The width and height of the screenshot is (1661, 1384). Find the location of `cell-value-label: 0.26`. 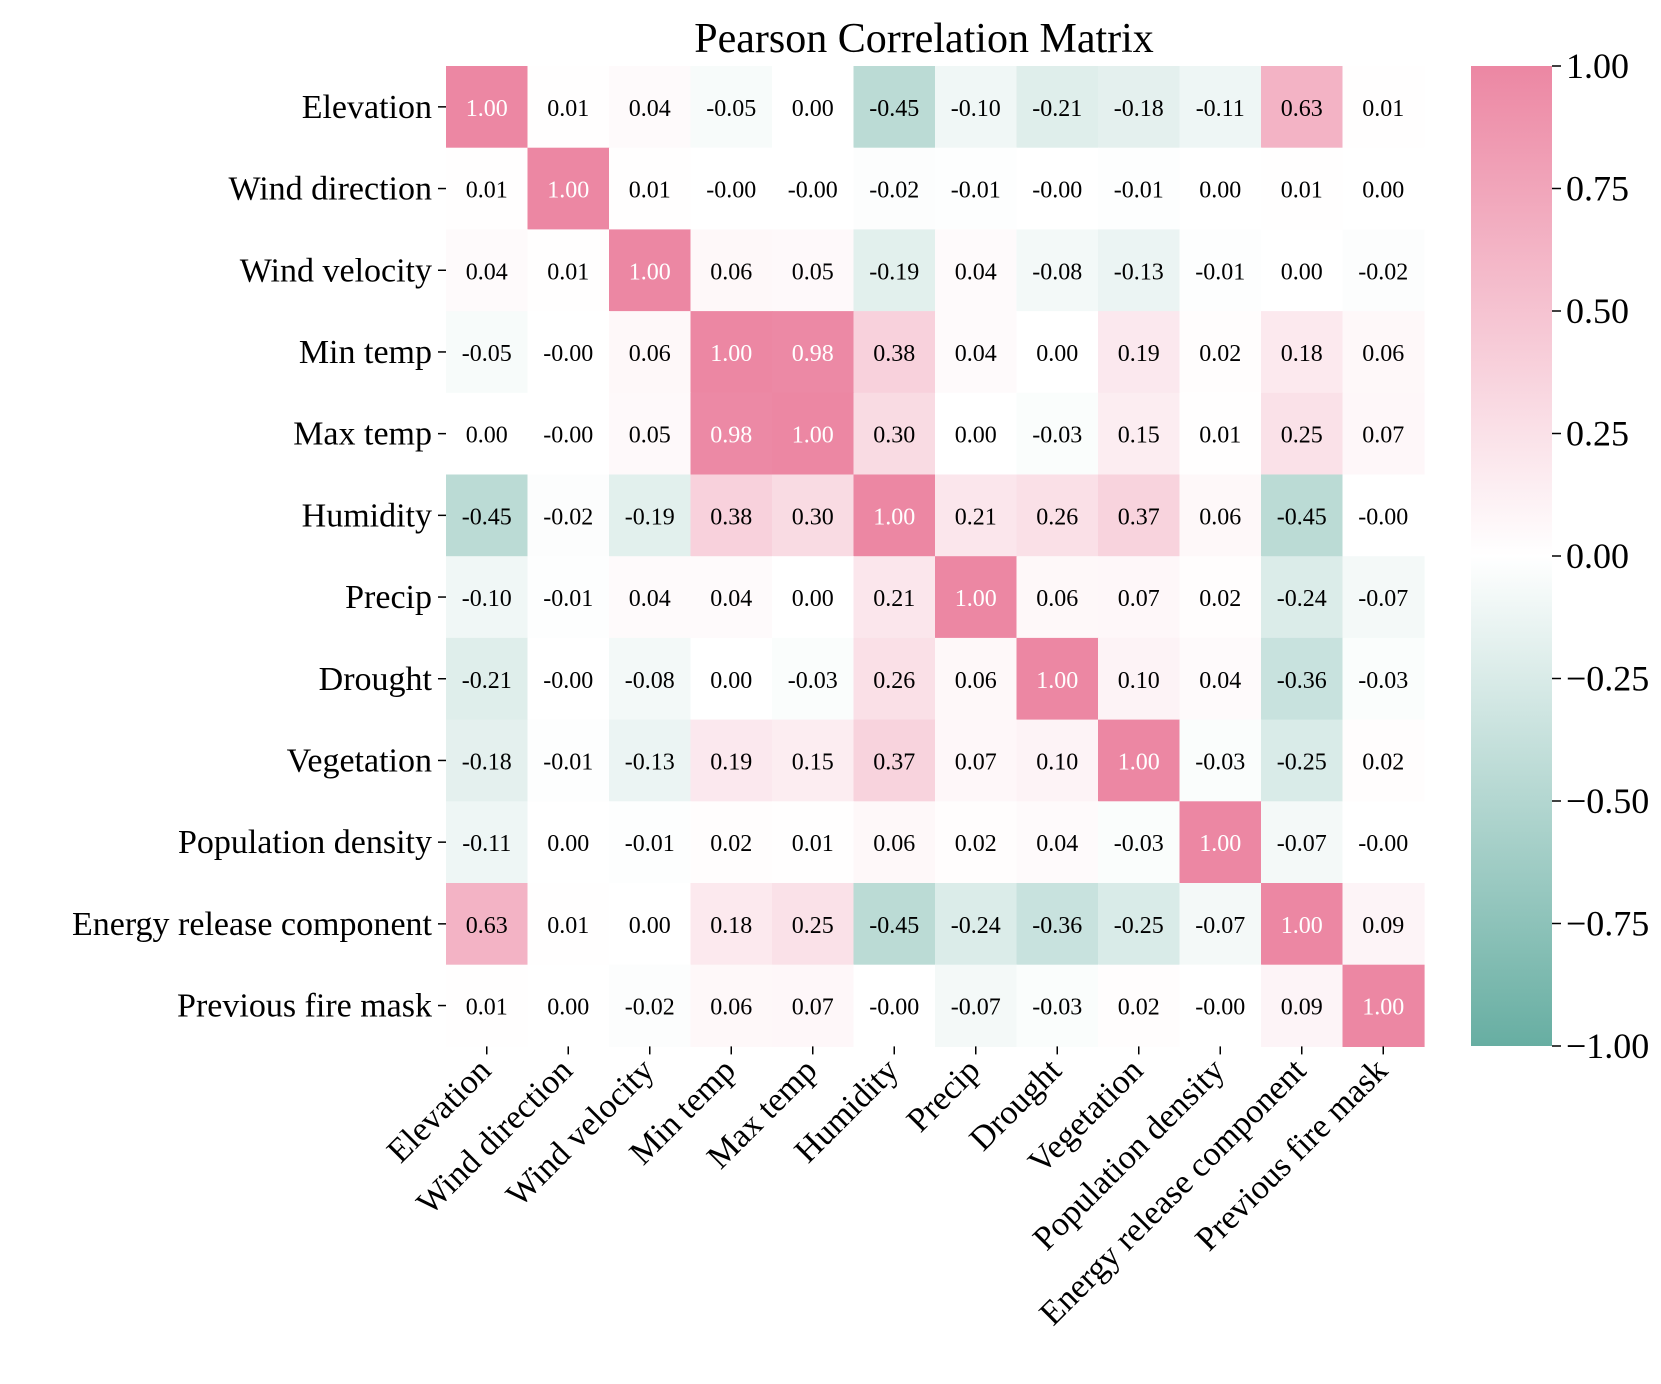

cell-value-label: 0.26 is located at coordinates (894, 681).